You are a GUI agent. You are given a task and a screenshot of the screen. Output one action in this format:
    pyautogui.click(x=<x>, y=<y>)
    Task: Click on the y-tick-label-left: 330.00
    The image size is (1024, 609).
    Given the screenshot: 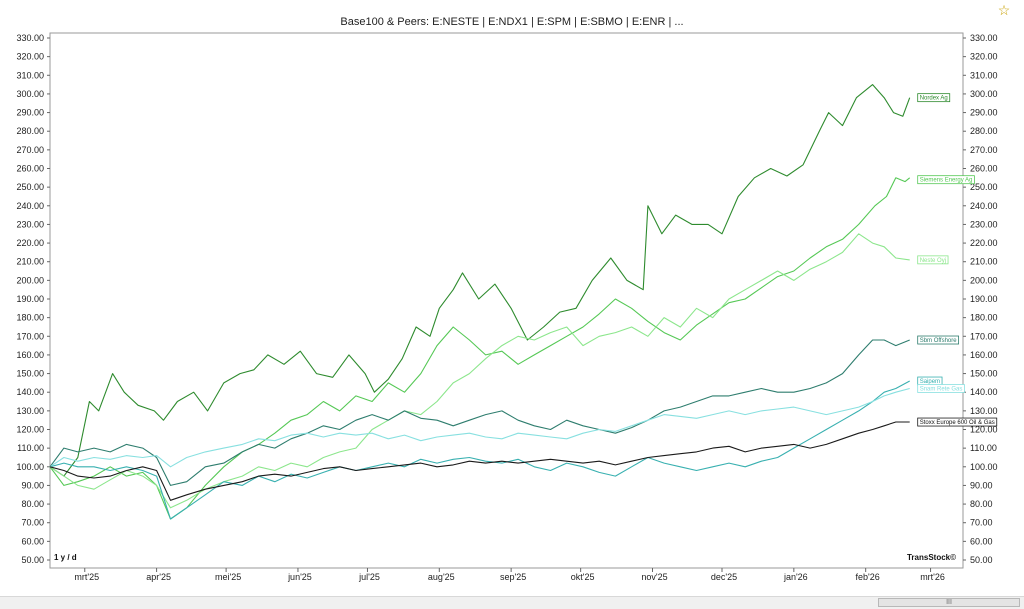 What is the action you would take?
    pyautogui.click(x=30, y=38)
    